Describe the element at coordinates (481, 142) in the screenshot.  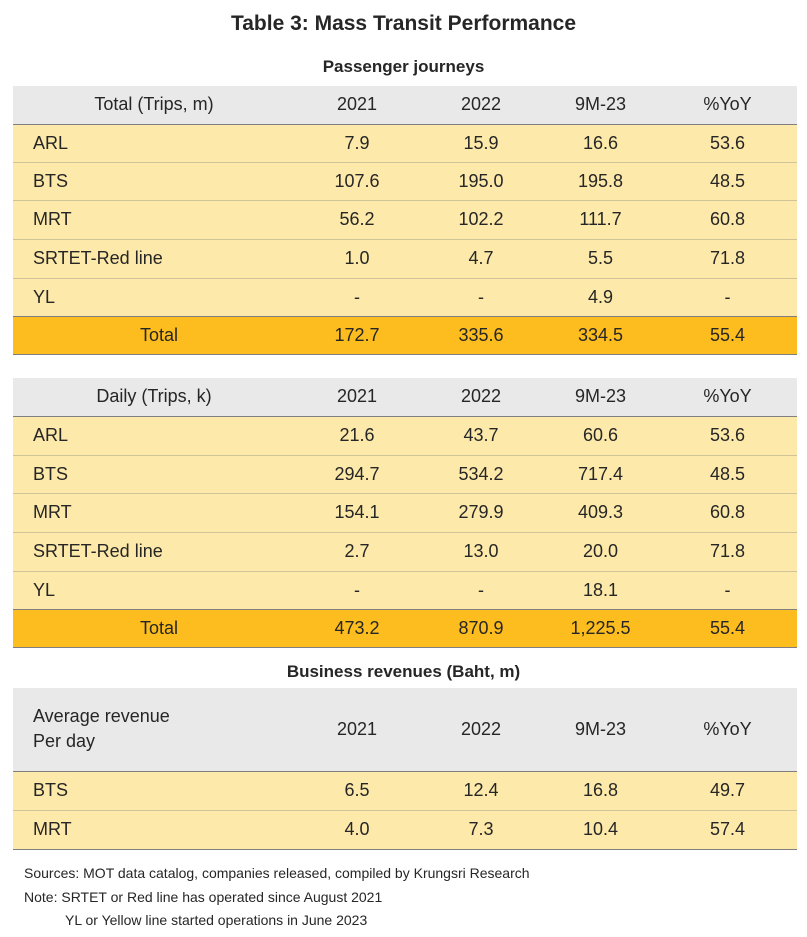
I see `cell: 15.9` at that location.